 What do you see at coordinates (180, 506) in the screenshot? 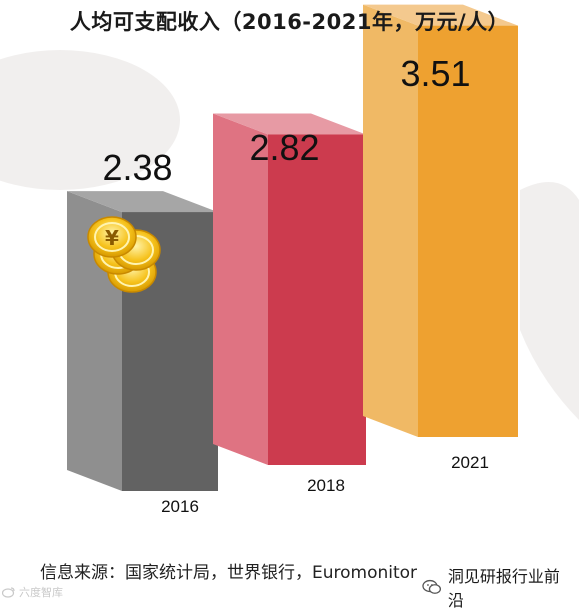
I see `category-label-2016: 2016` at bounding box center [180, 506].